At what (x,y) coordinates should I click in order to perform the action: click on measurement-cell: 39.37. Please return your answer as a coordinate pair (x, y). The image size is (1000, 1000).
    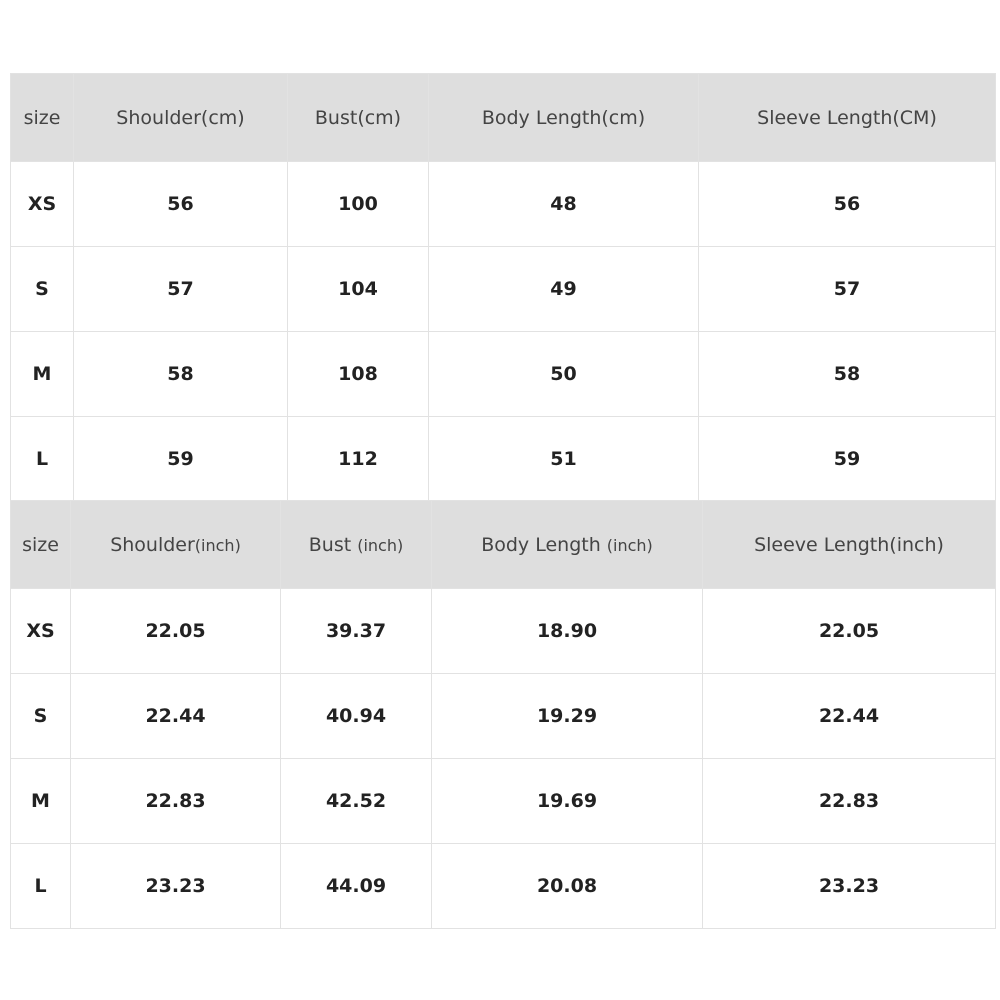
    Looking at the image, I should click on (356, 631).